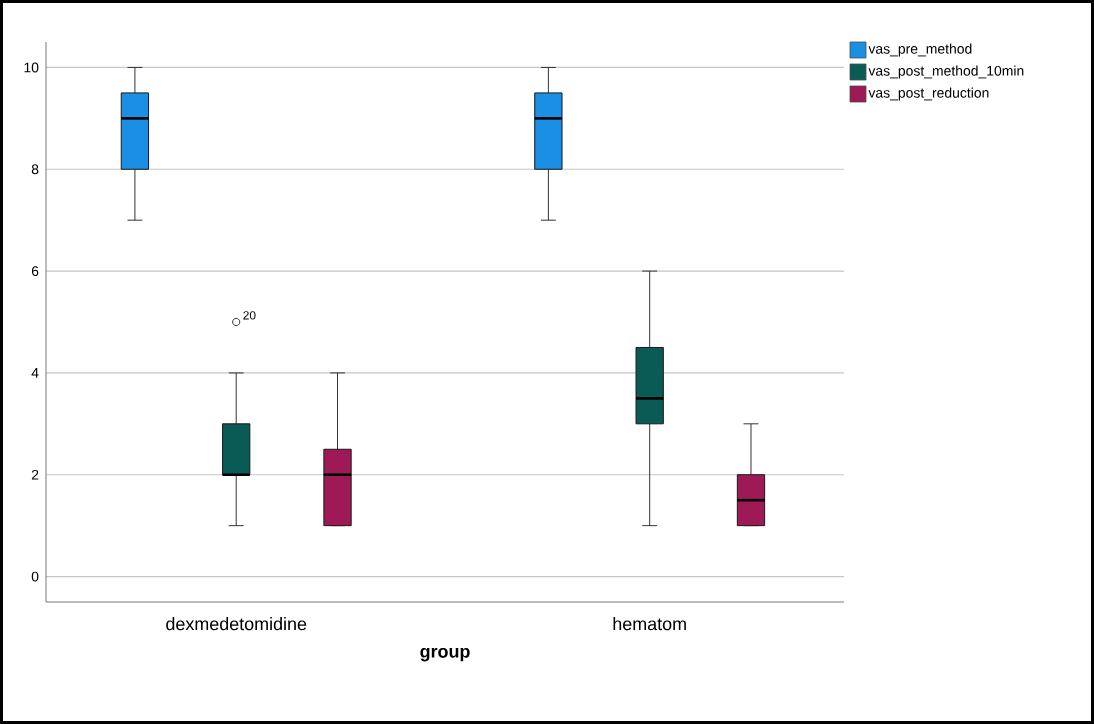 This screenshot has width=1094, height=724. What do you see at coordinates (236, 624) in the screenshot?
I see `x-tick-label: dexmedetomidine` at bounding box center [236, 624].